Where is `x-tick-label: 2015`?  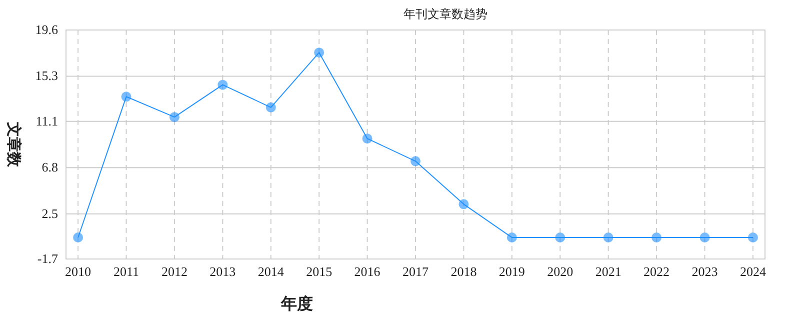
x-tick-label: 2015 is located at coordinates (319, 271).